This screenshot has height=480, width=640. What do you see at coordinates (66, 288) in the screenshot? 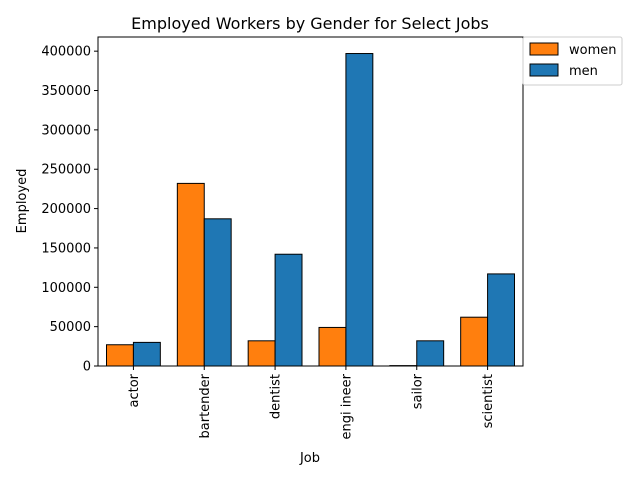
I see `y-tick-label: 100000` at bounding box center [66, 288].